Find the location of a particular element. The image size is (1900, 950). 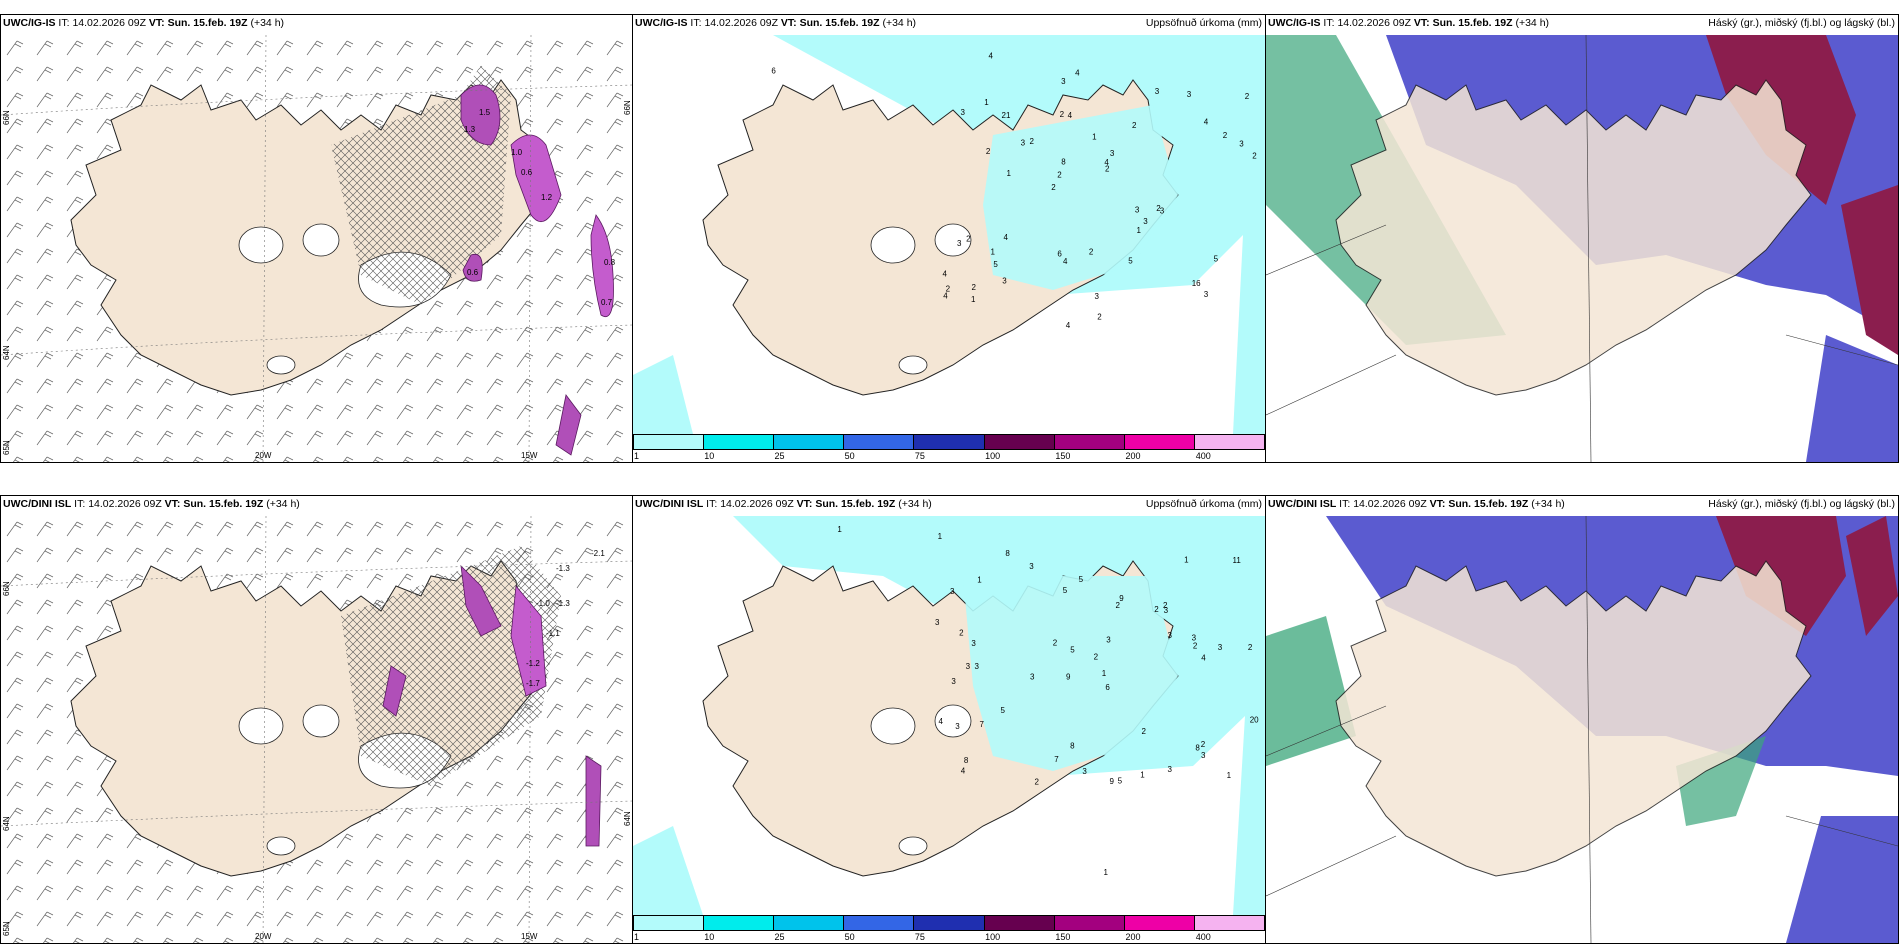

precip-area is located at coordinates (1070, 673).